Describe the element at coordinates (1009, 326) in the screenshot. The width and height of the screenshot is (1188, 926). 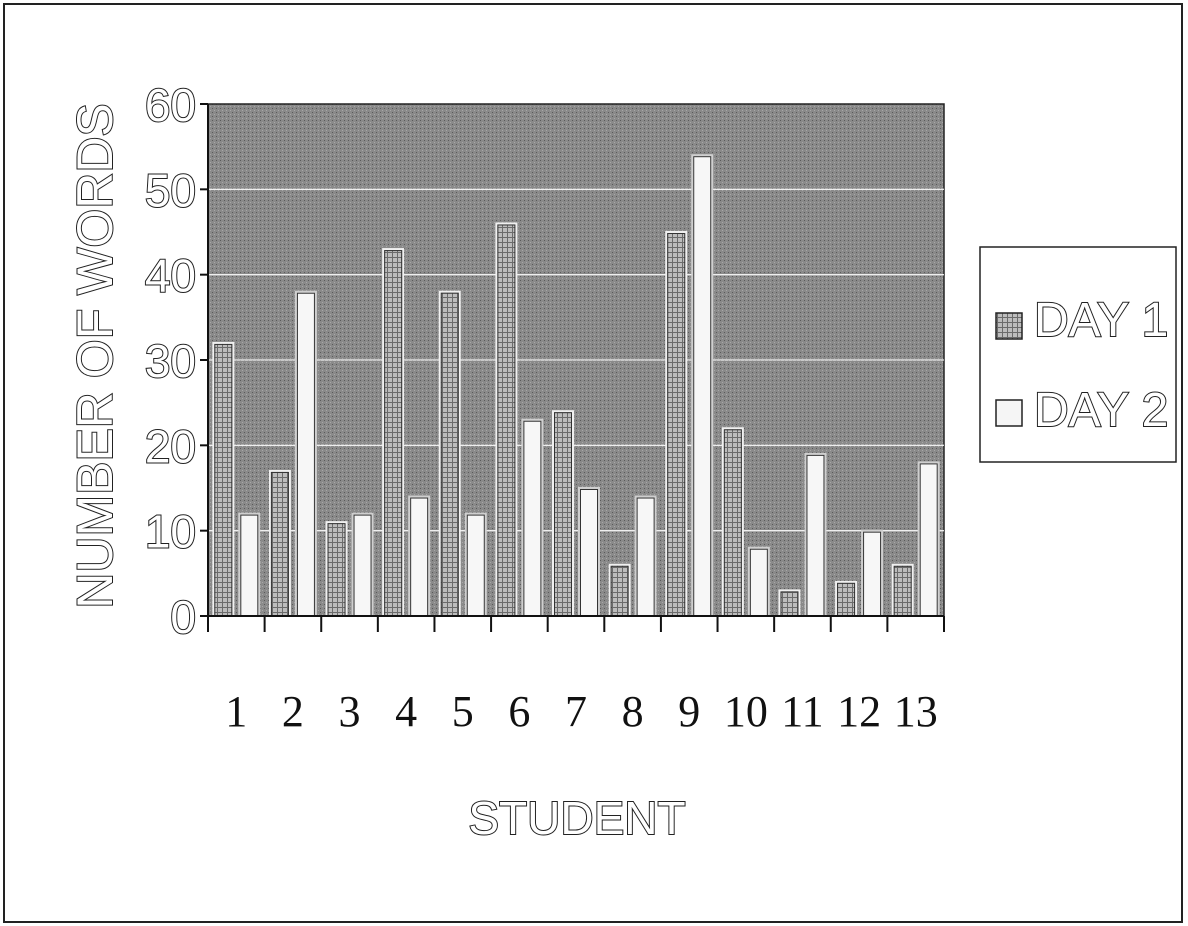
I see `legend-swatch-day1` at that location.